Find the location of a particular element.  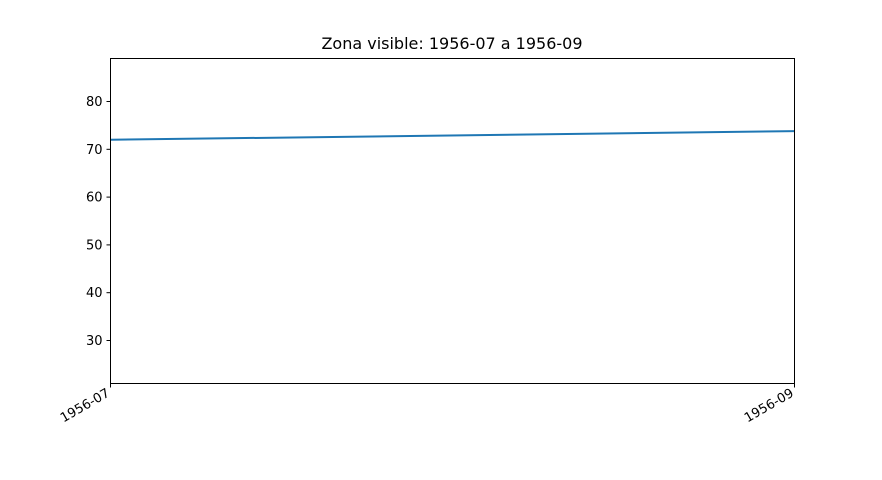

y-tick-label: 40 is located at coordinates (94, 293).